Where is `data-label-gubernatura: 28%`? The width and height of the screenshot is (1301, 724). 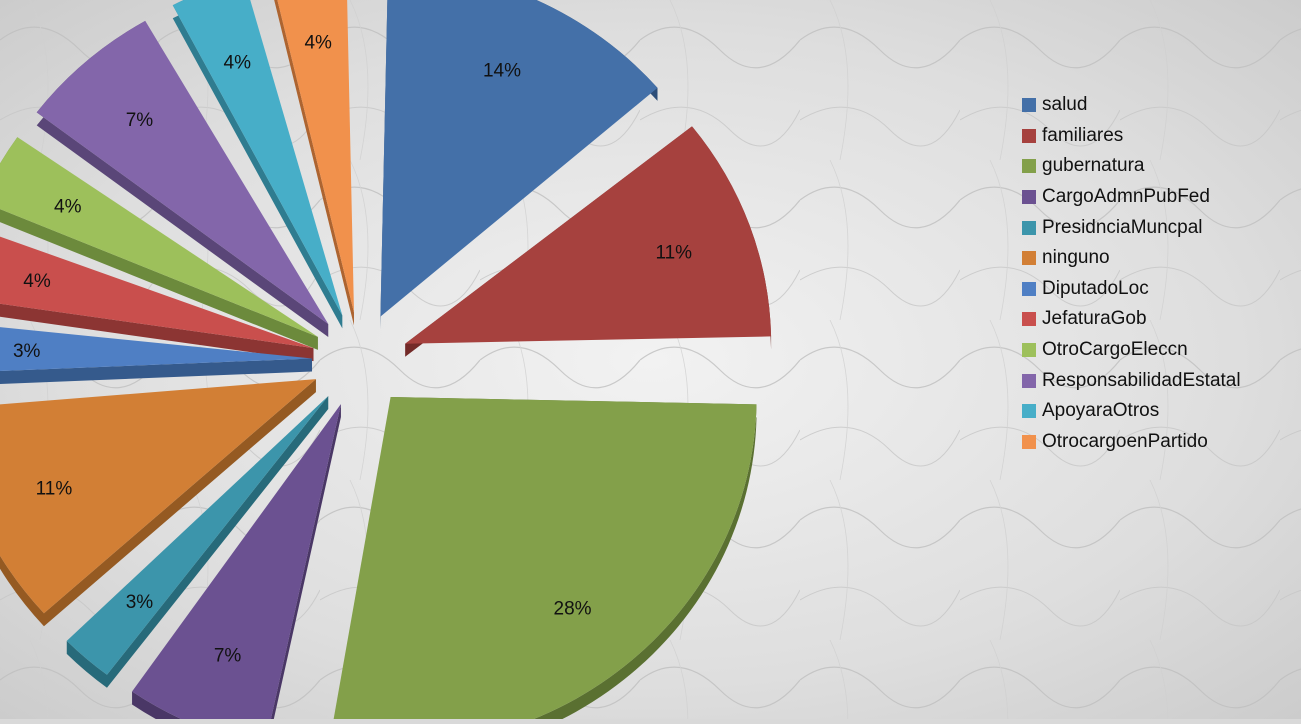 data-label-gubernatura: 28% is located at coordinates (573, 608).